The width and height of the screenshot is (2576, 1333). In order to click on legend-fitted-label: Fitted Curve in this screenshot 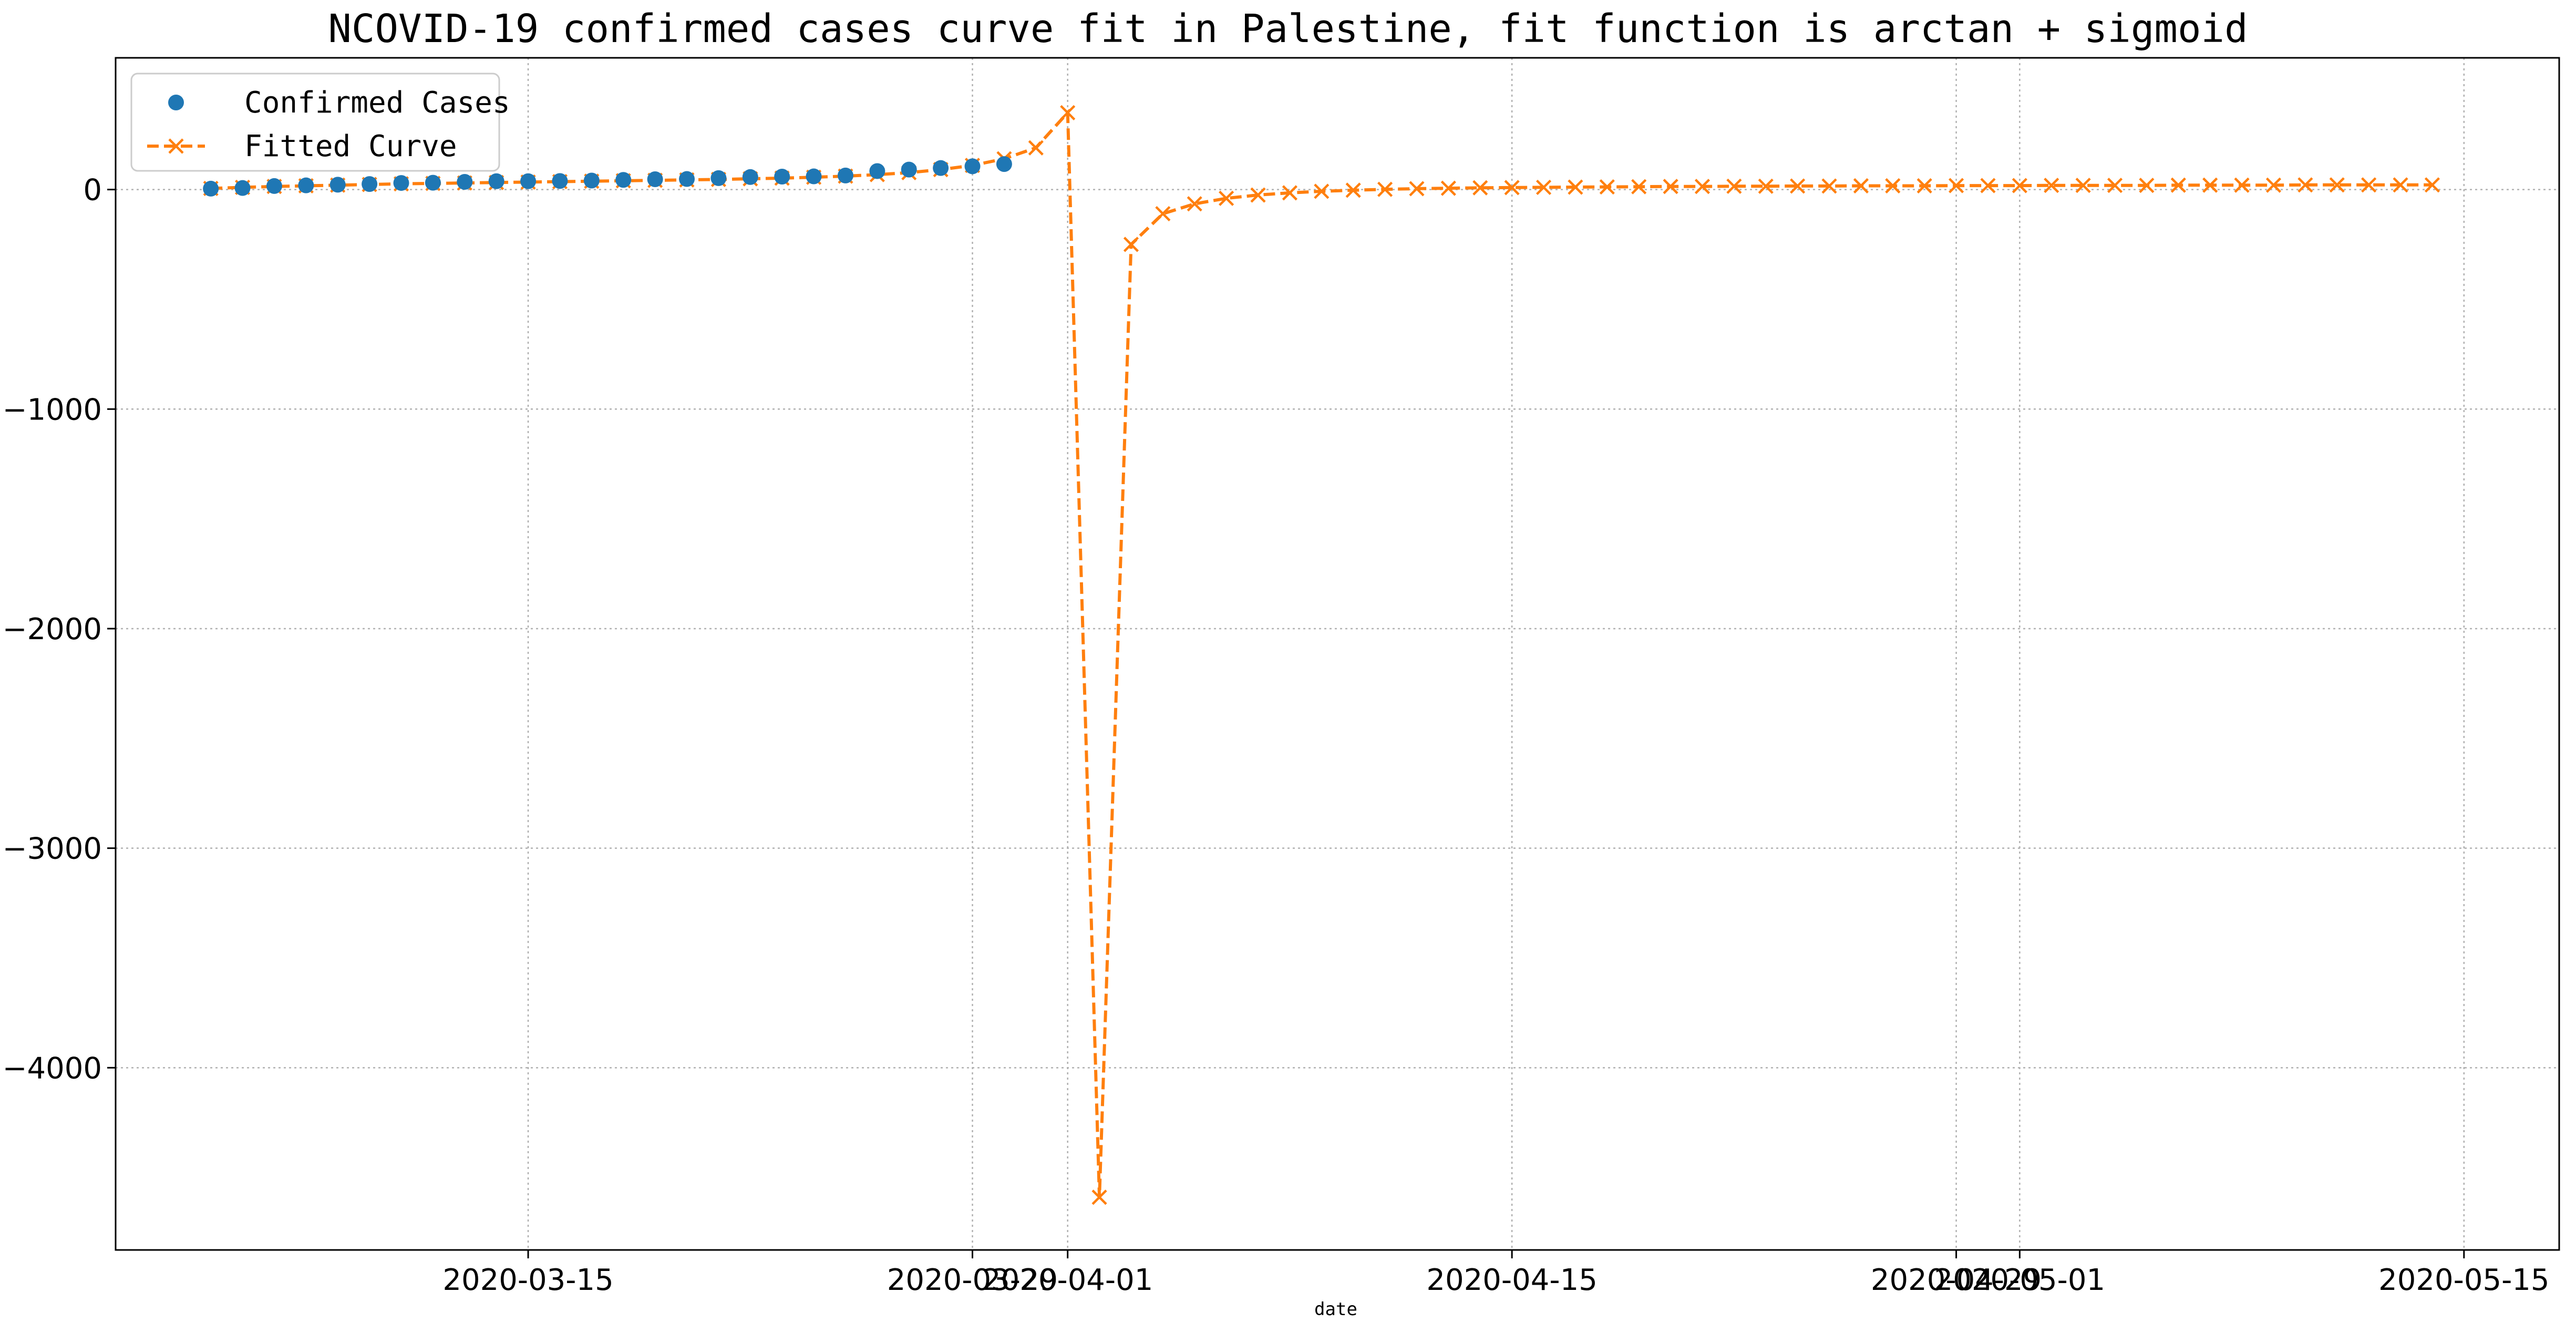, I will do `click(350, 146)`.